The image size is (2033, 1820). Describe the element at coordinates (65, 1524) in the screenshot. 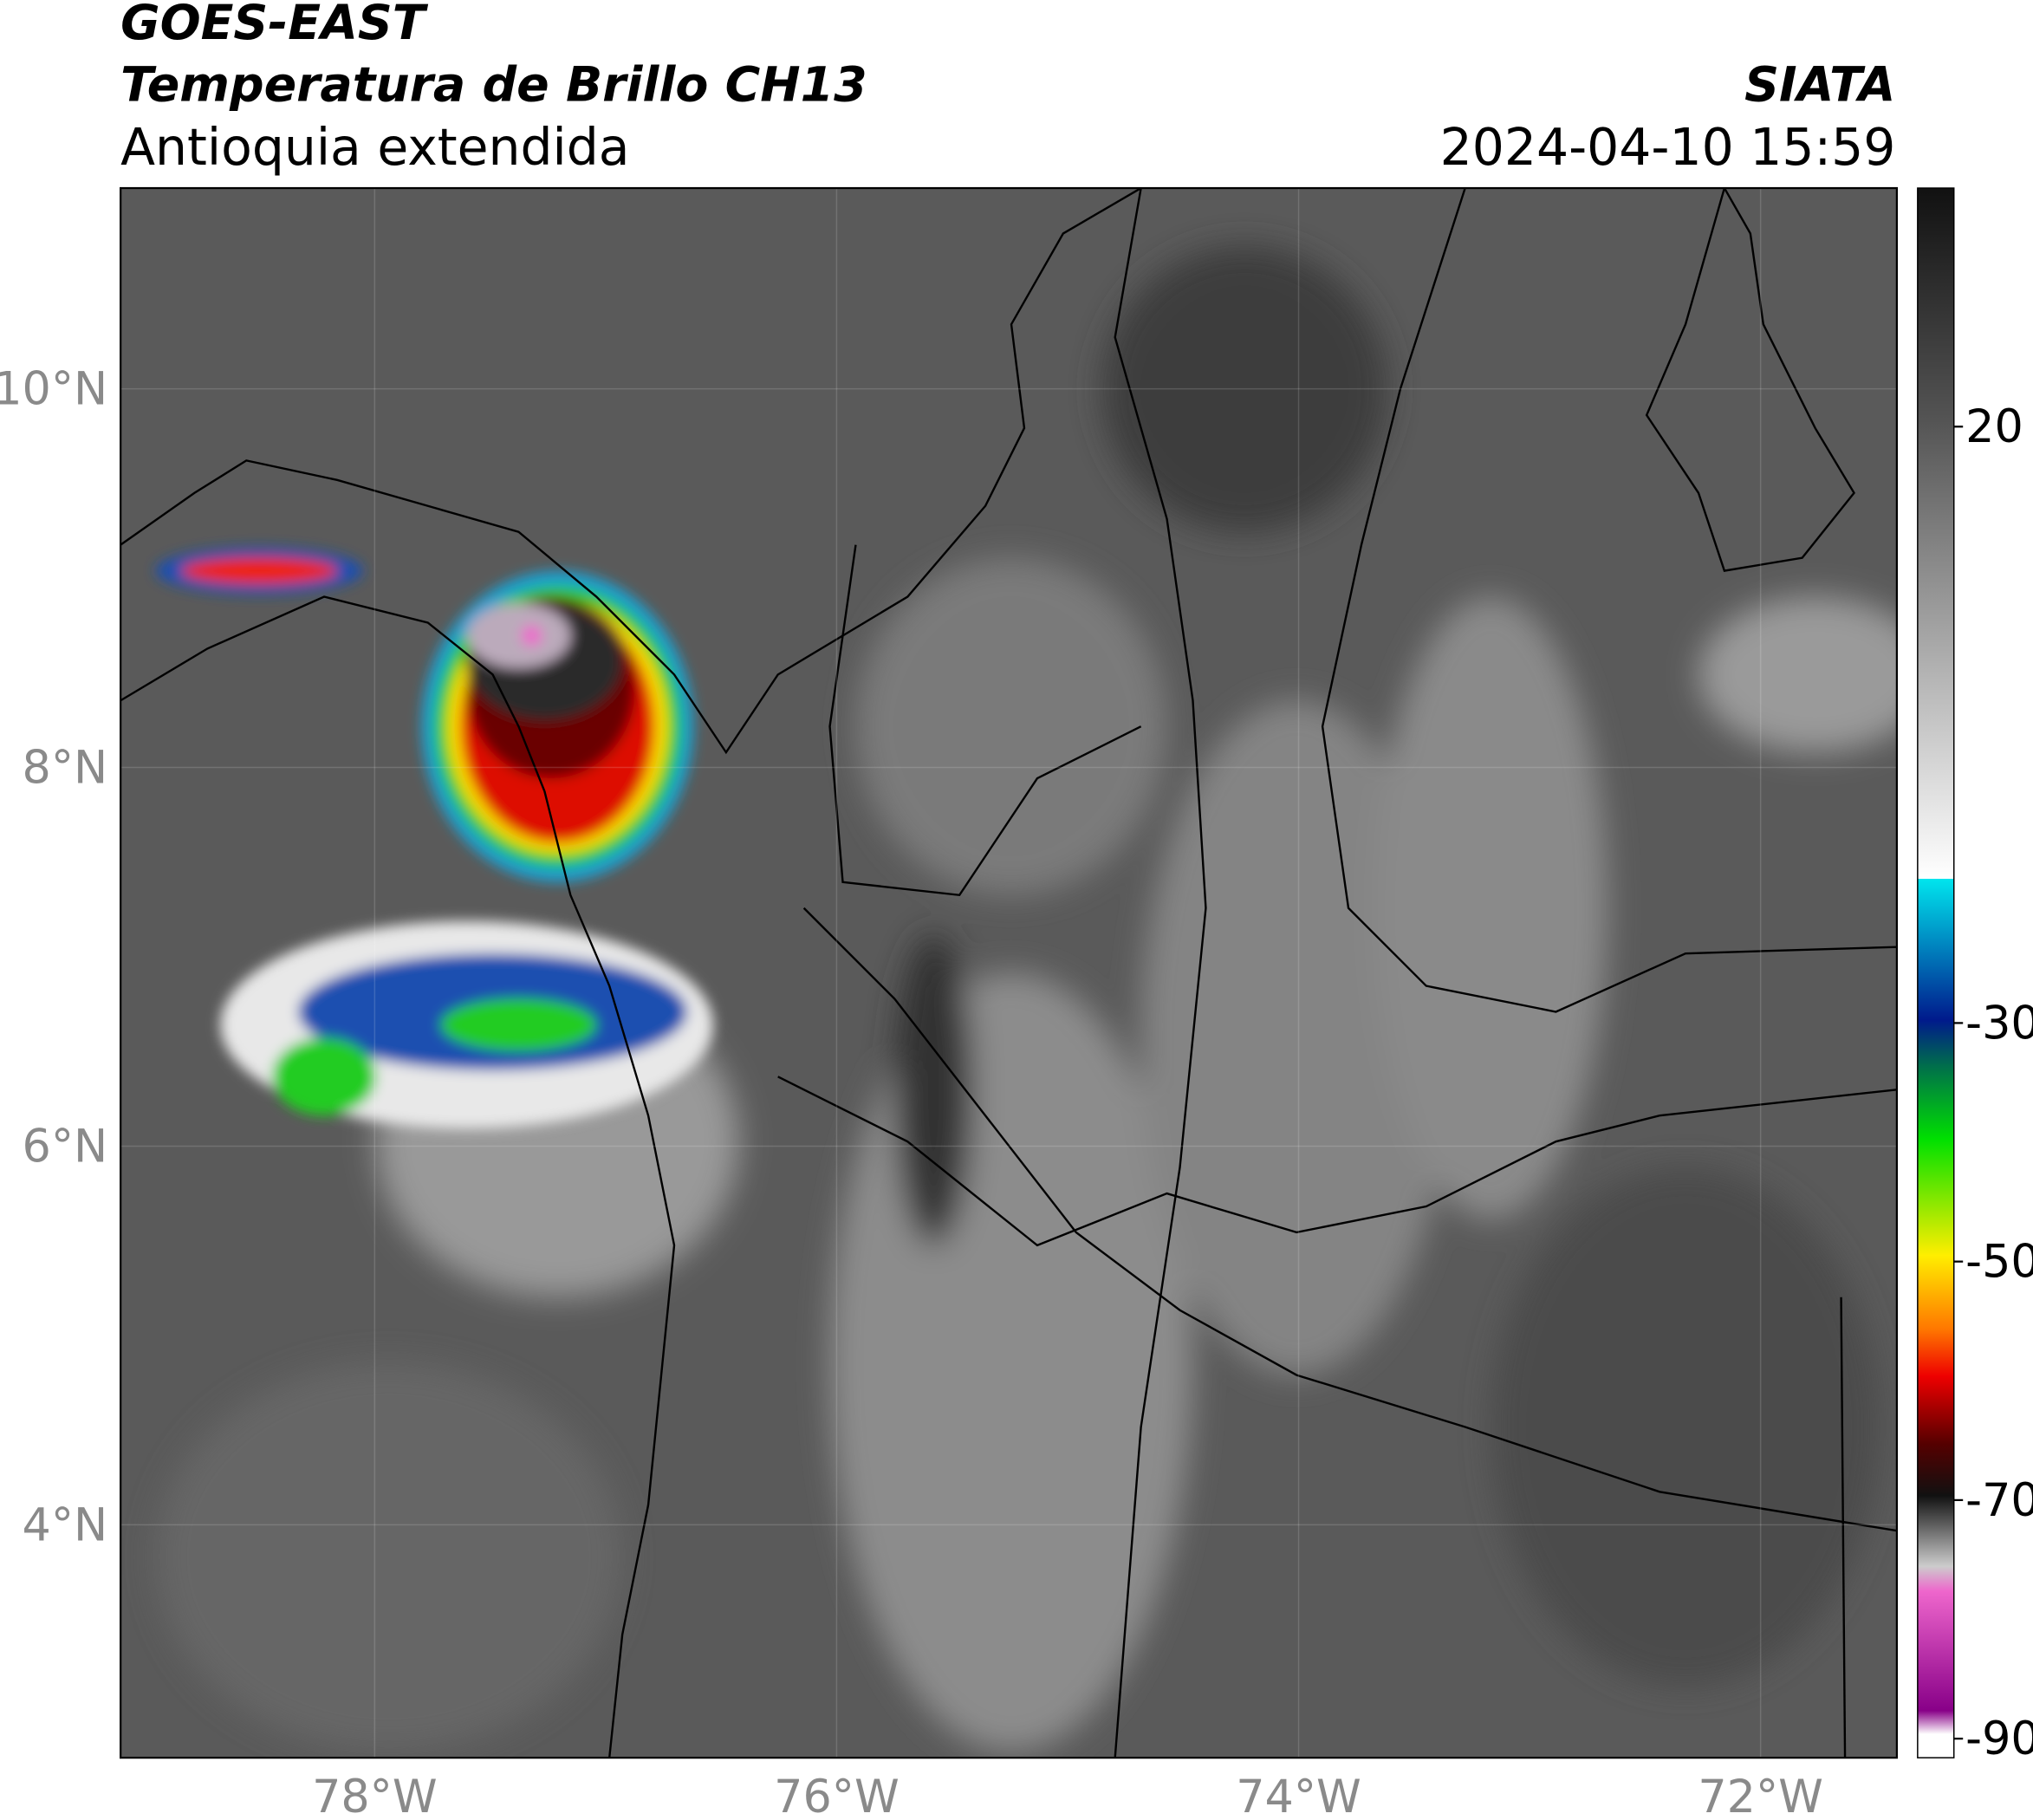

I see `y-tick-label: 4°N` at that location.